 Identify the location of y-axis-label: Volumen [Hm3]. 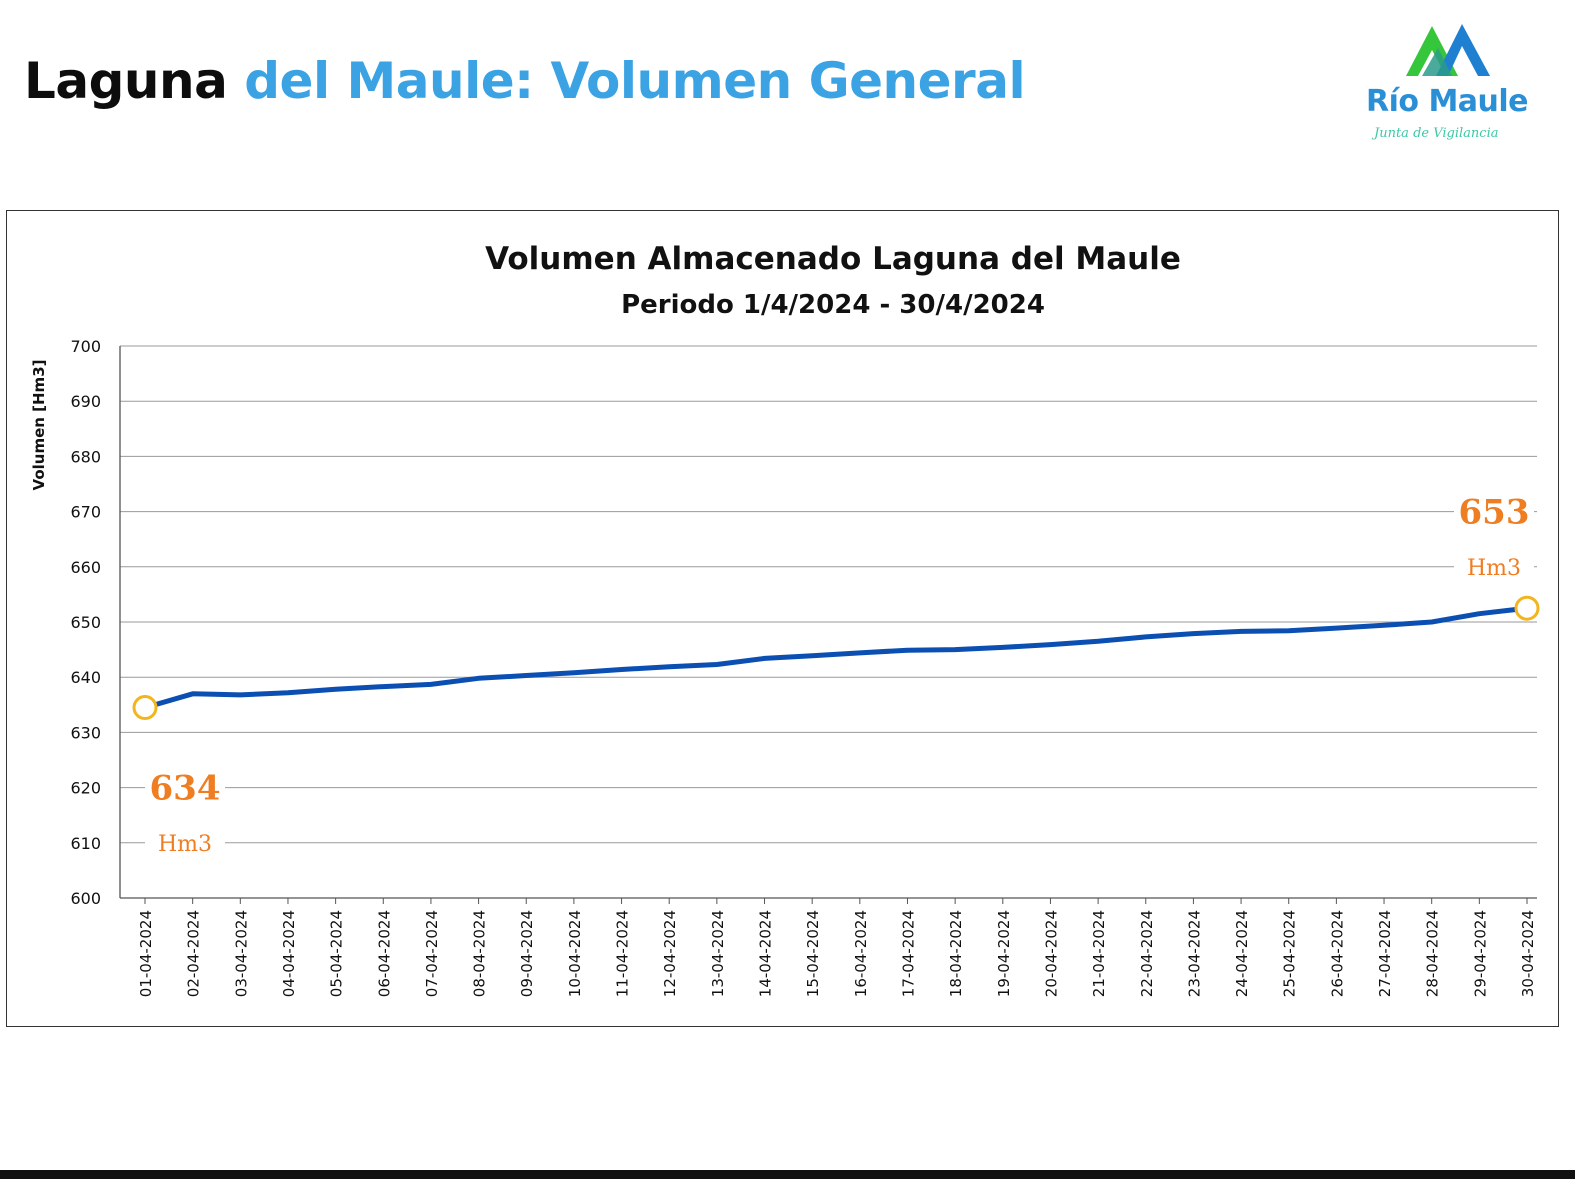
(39, 425).